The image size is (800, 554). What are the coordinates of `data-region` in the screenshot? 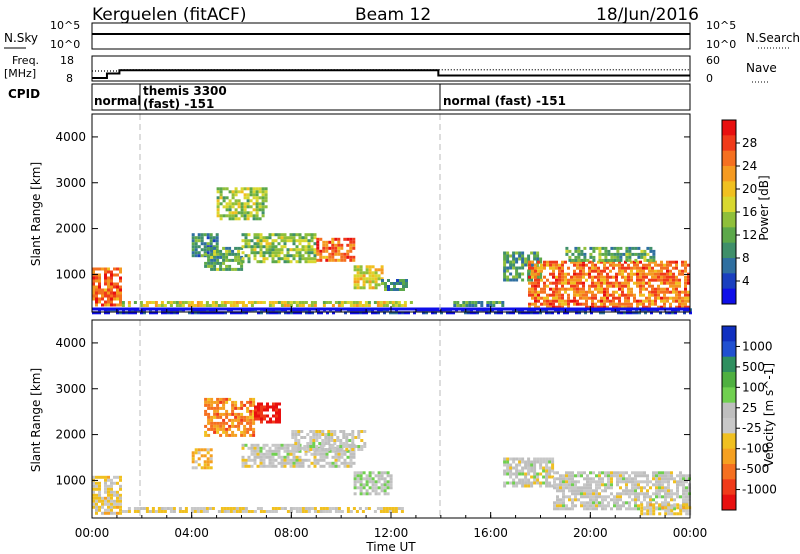 It's located at (107, 287).